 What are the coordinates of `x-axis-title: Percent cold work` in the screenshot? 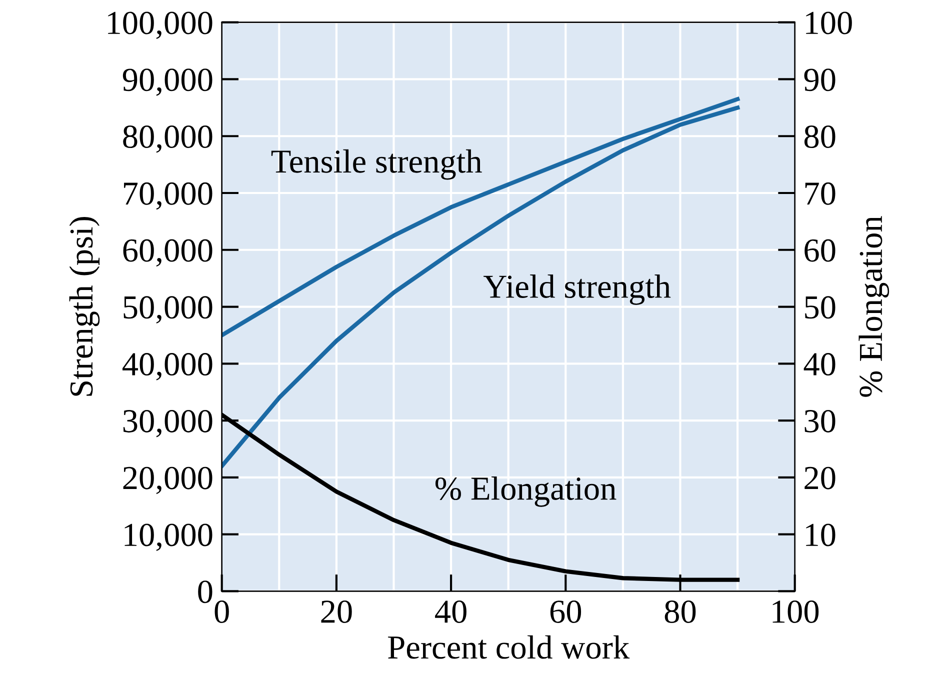 It's located at (509, 647).